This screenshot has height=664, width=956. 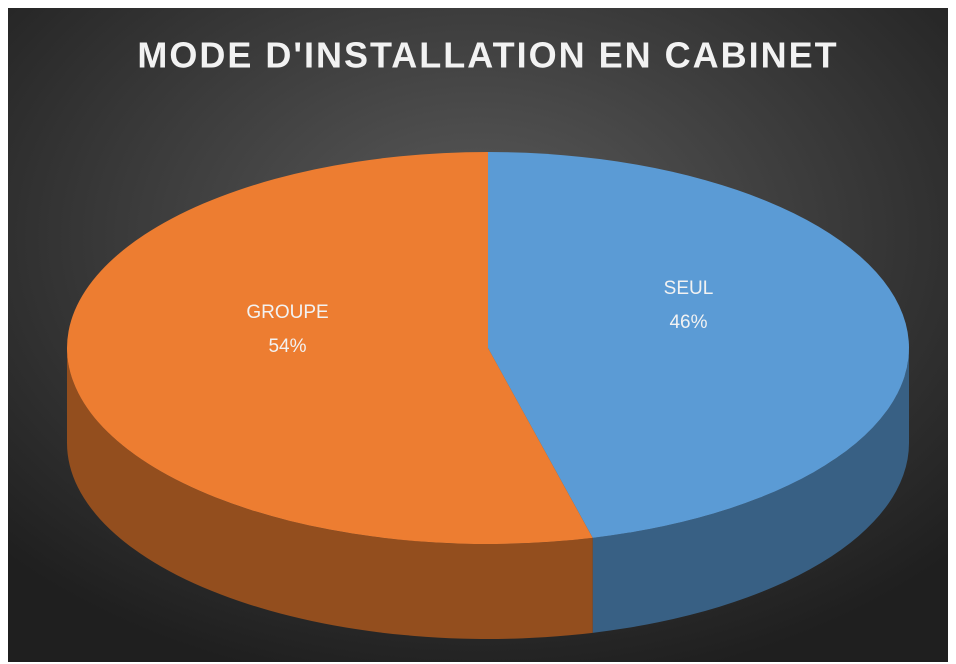 I want to click on slice-value-label: 54%, so click(x=287, y=346).